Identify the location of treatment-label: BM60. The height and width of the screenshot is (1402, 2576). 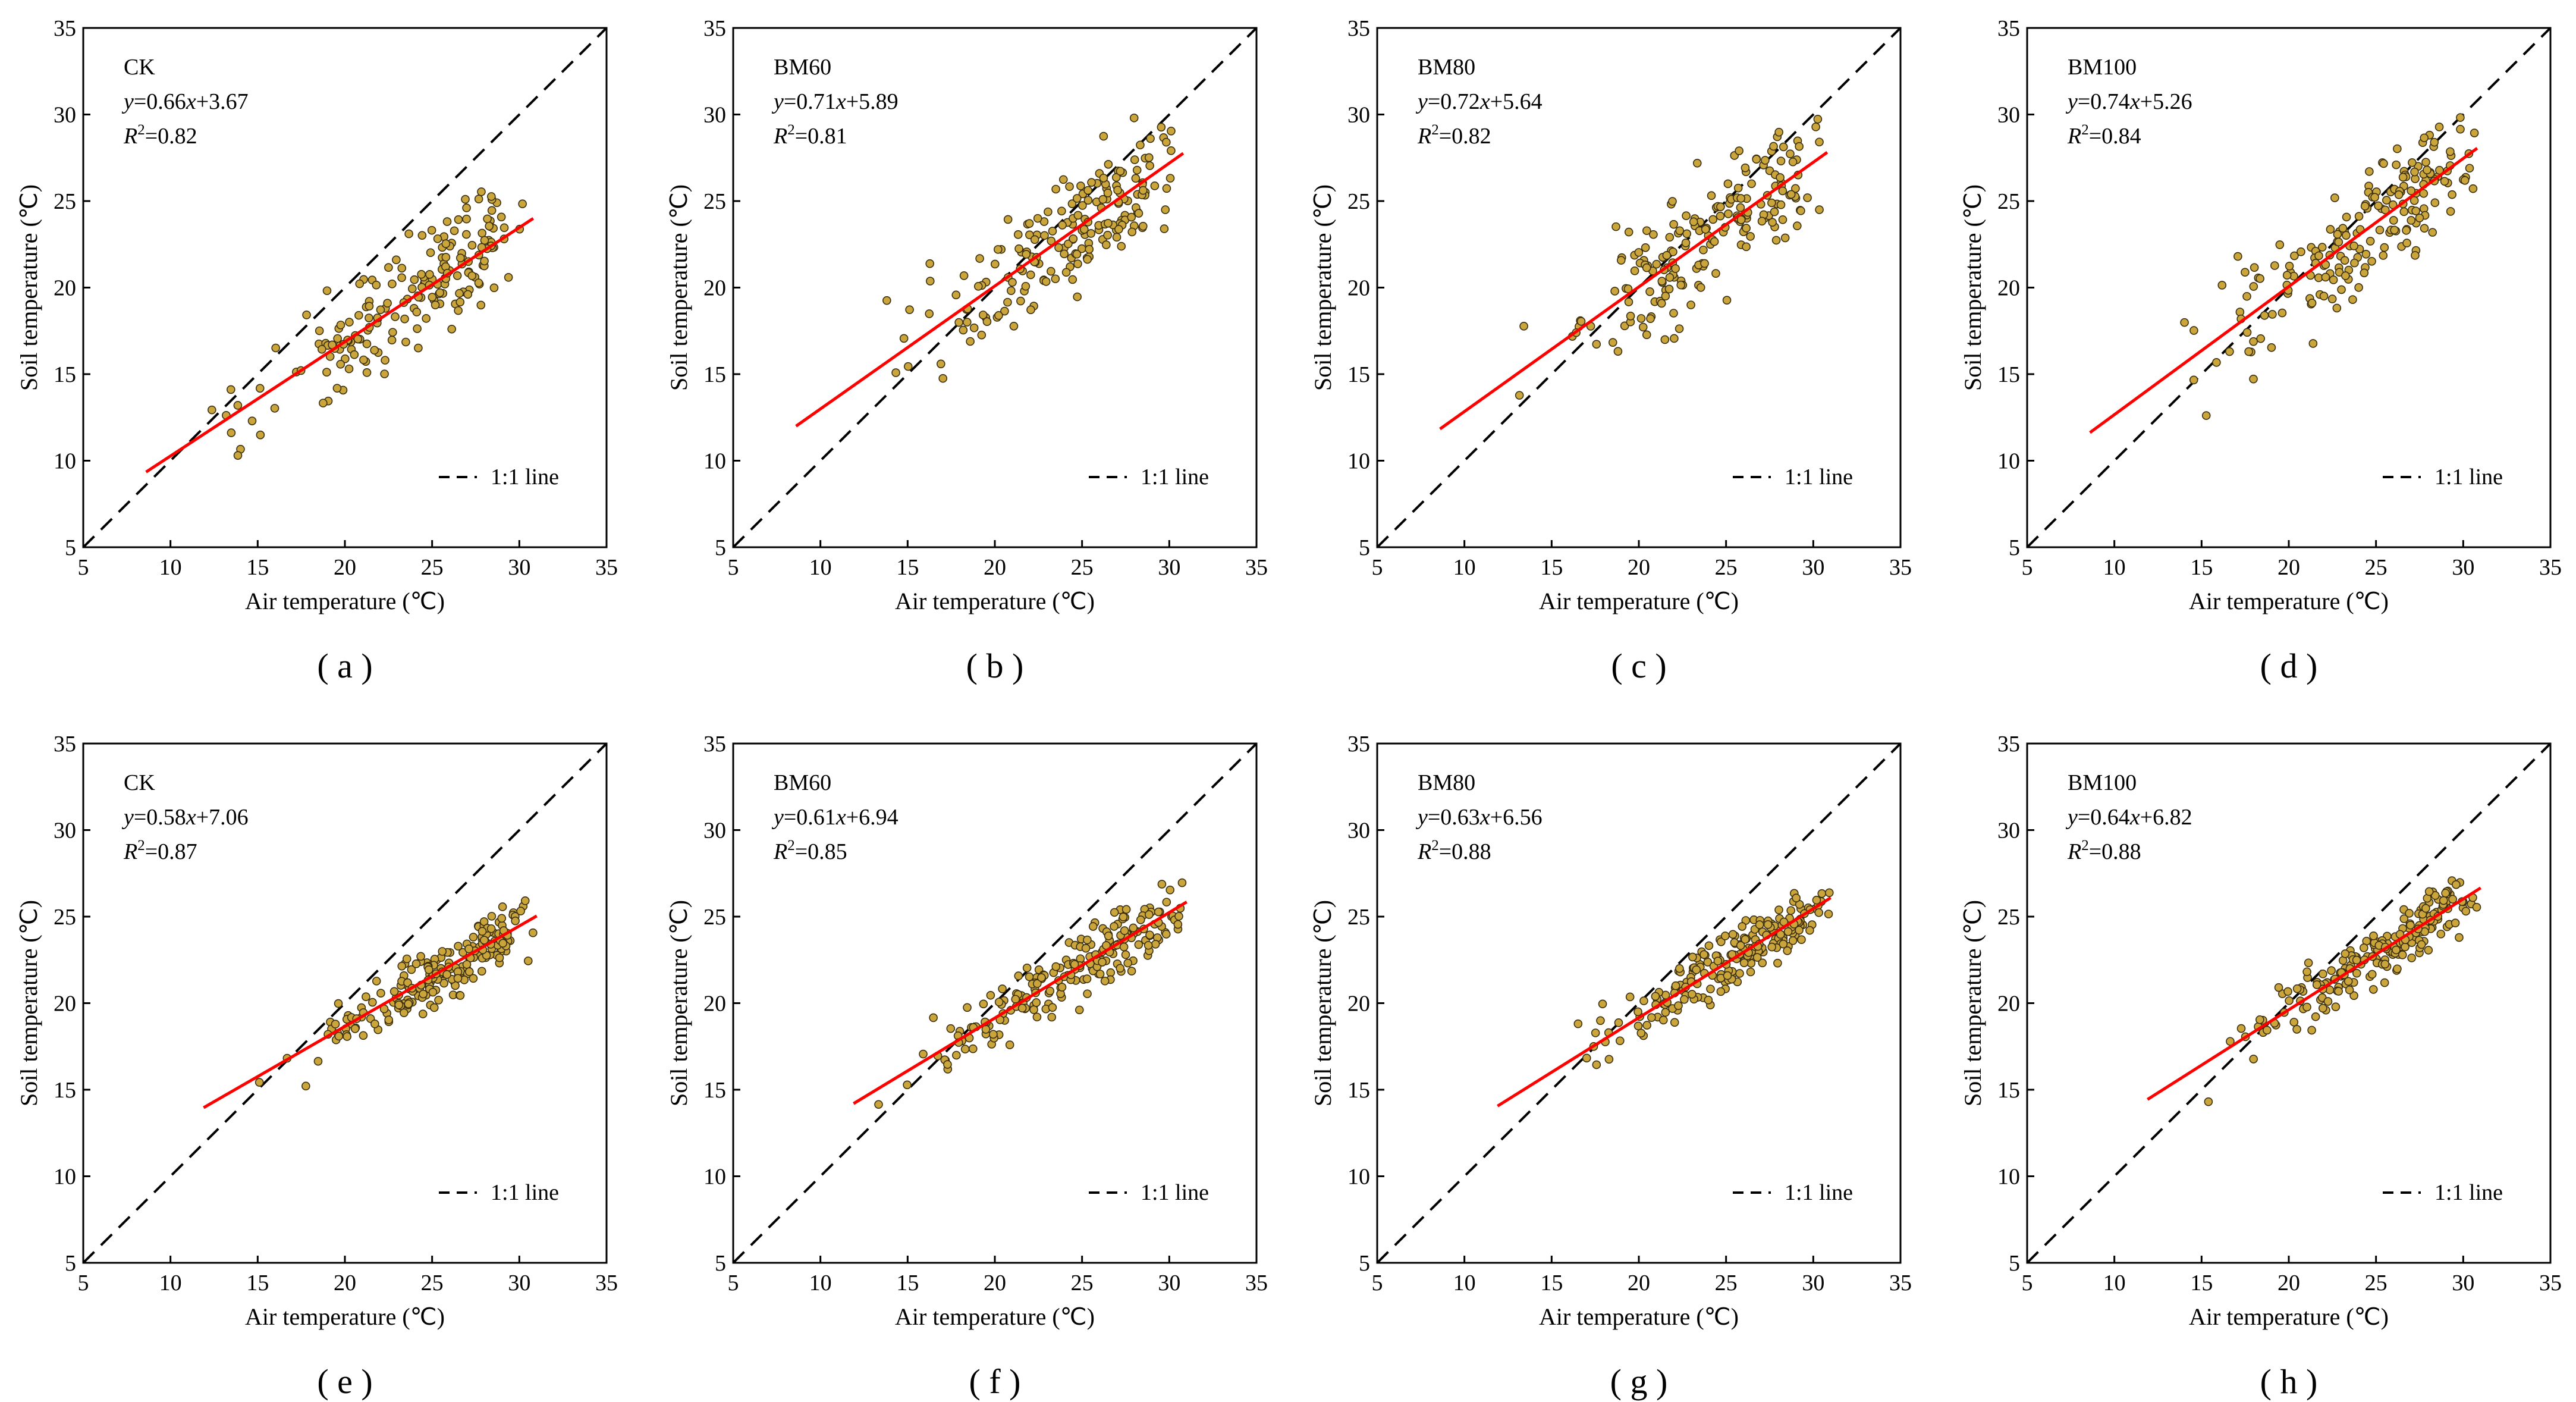
(802, 782).